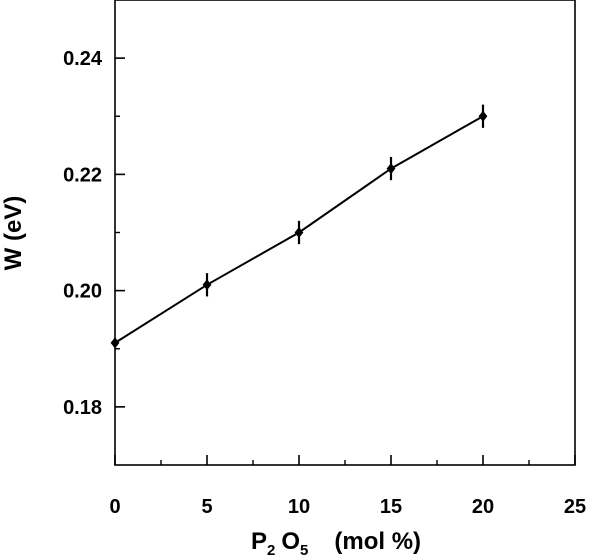 The width and height of the screenshot is (590, 557). What do you see at coordinates (271, 549) in the screenshot?
I see `x-axis-title-sub1: 2` at bounding box center [271, 549].